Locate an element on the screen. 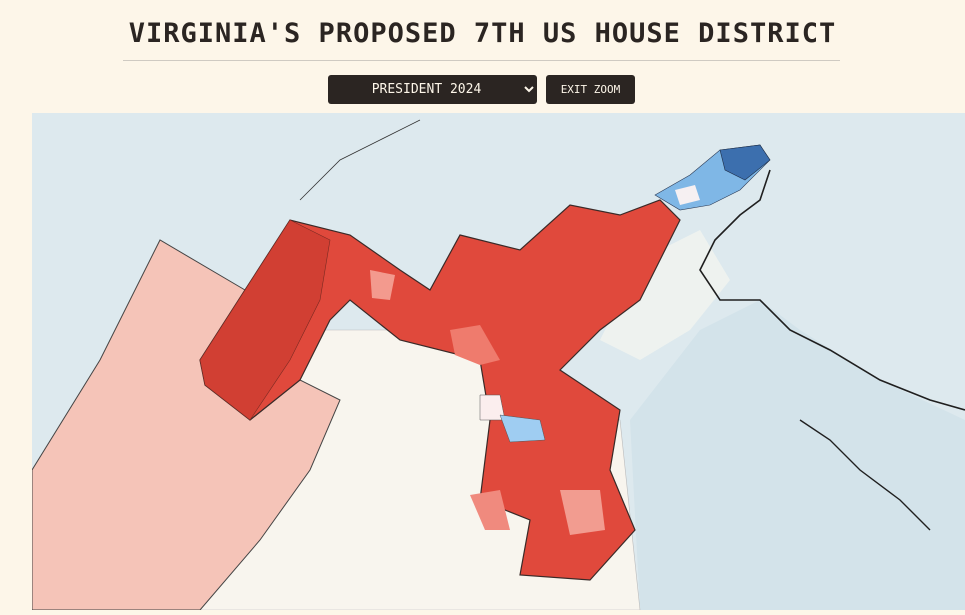 Image resolution: width=965 pixels, height=615 pixels. race-select: PRESIDENT 2024 is located at coordinates (432, 89).